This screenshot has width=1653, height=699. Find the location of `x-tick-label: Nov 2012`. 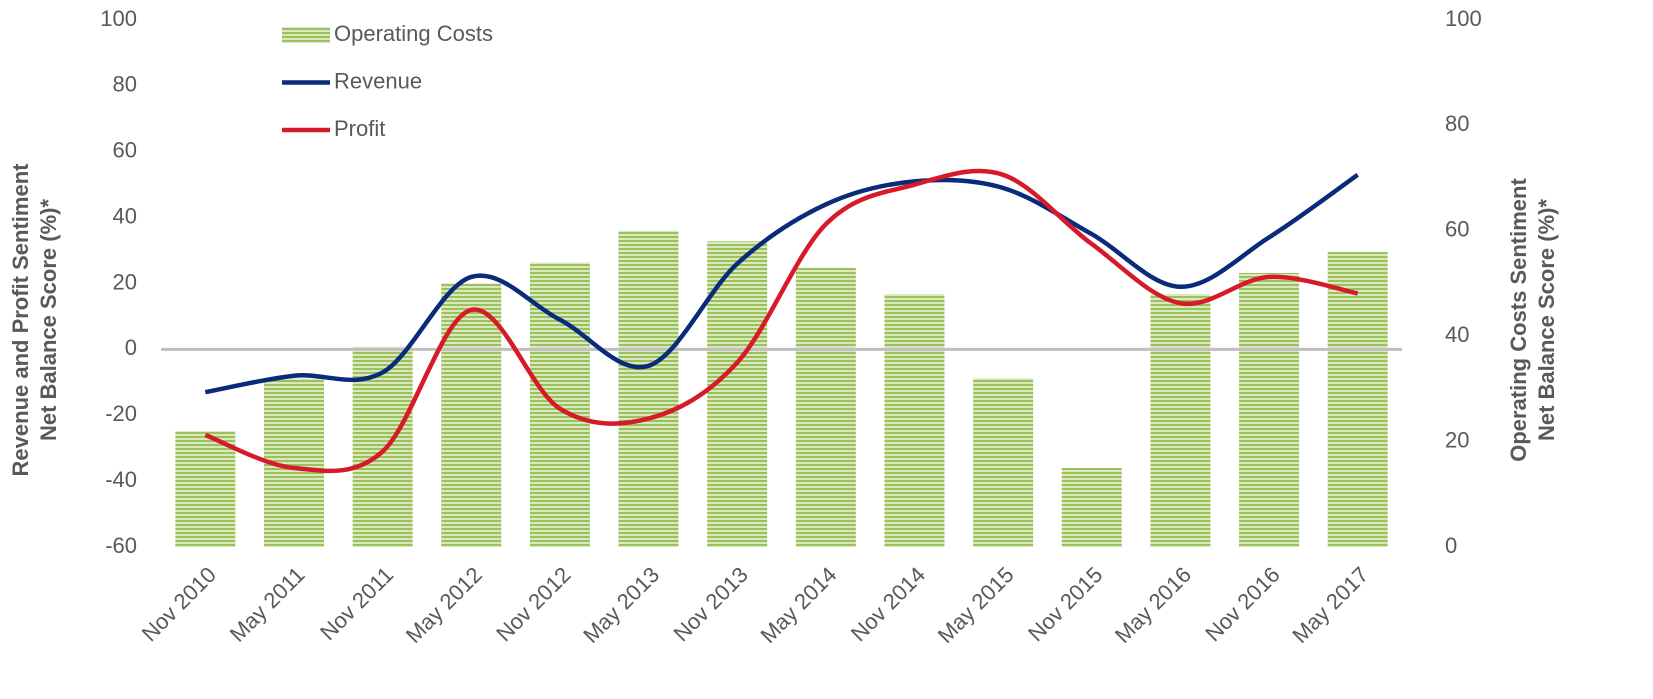

x-tick-label: Nov 2012 is located at coordinates (533, 604).